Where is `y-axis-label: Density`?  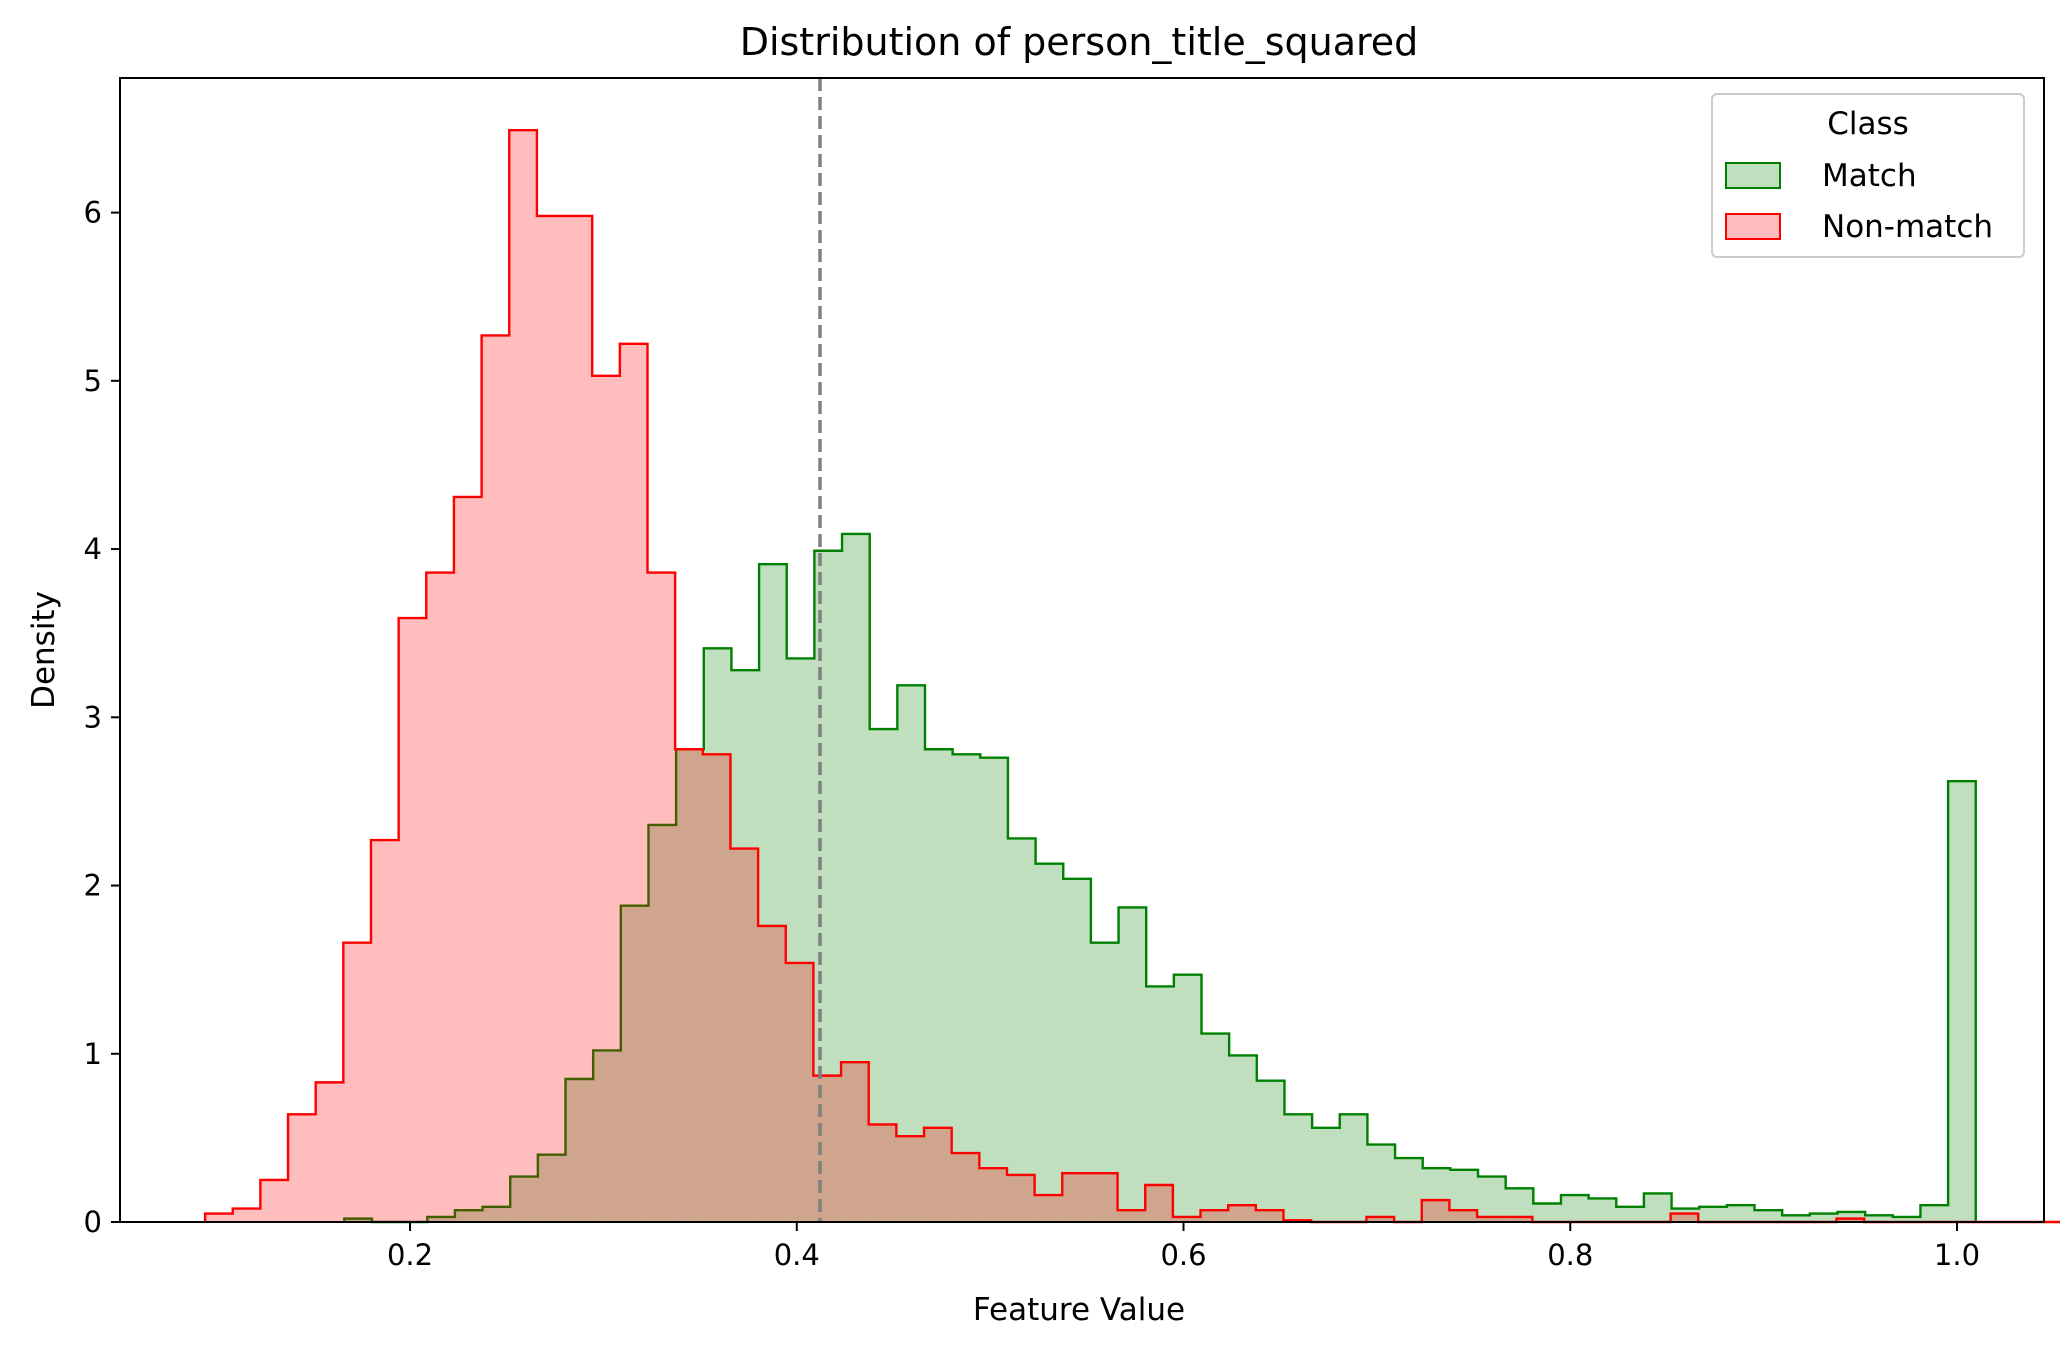 y-axis-label: Density is located at coordinates (44, 650).